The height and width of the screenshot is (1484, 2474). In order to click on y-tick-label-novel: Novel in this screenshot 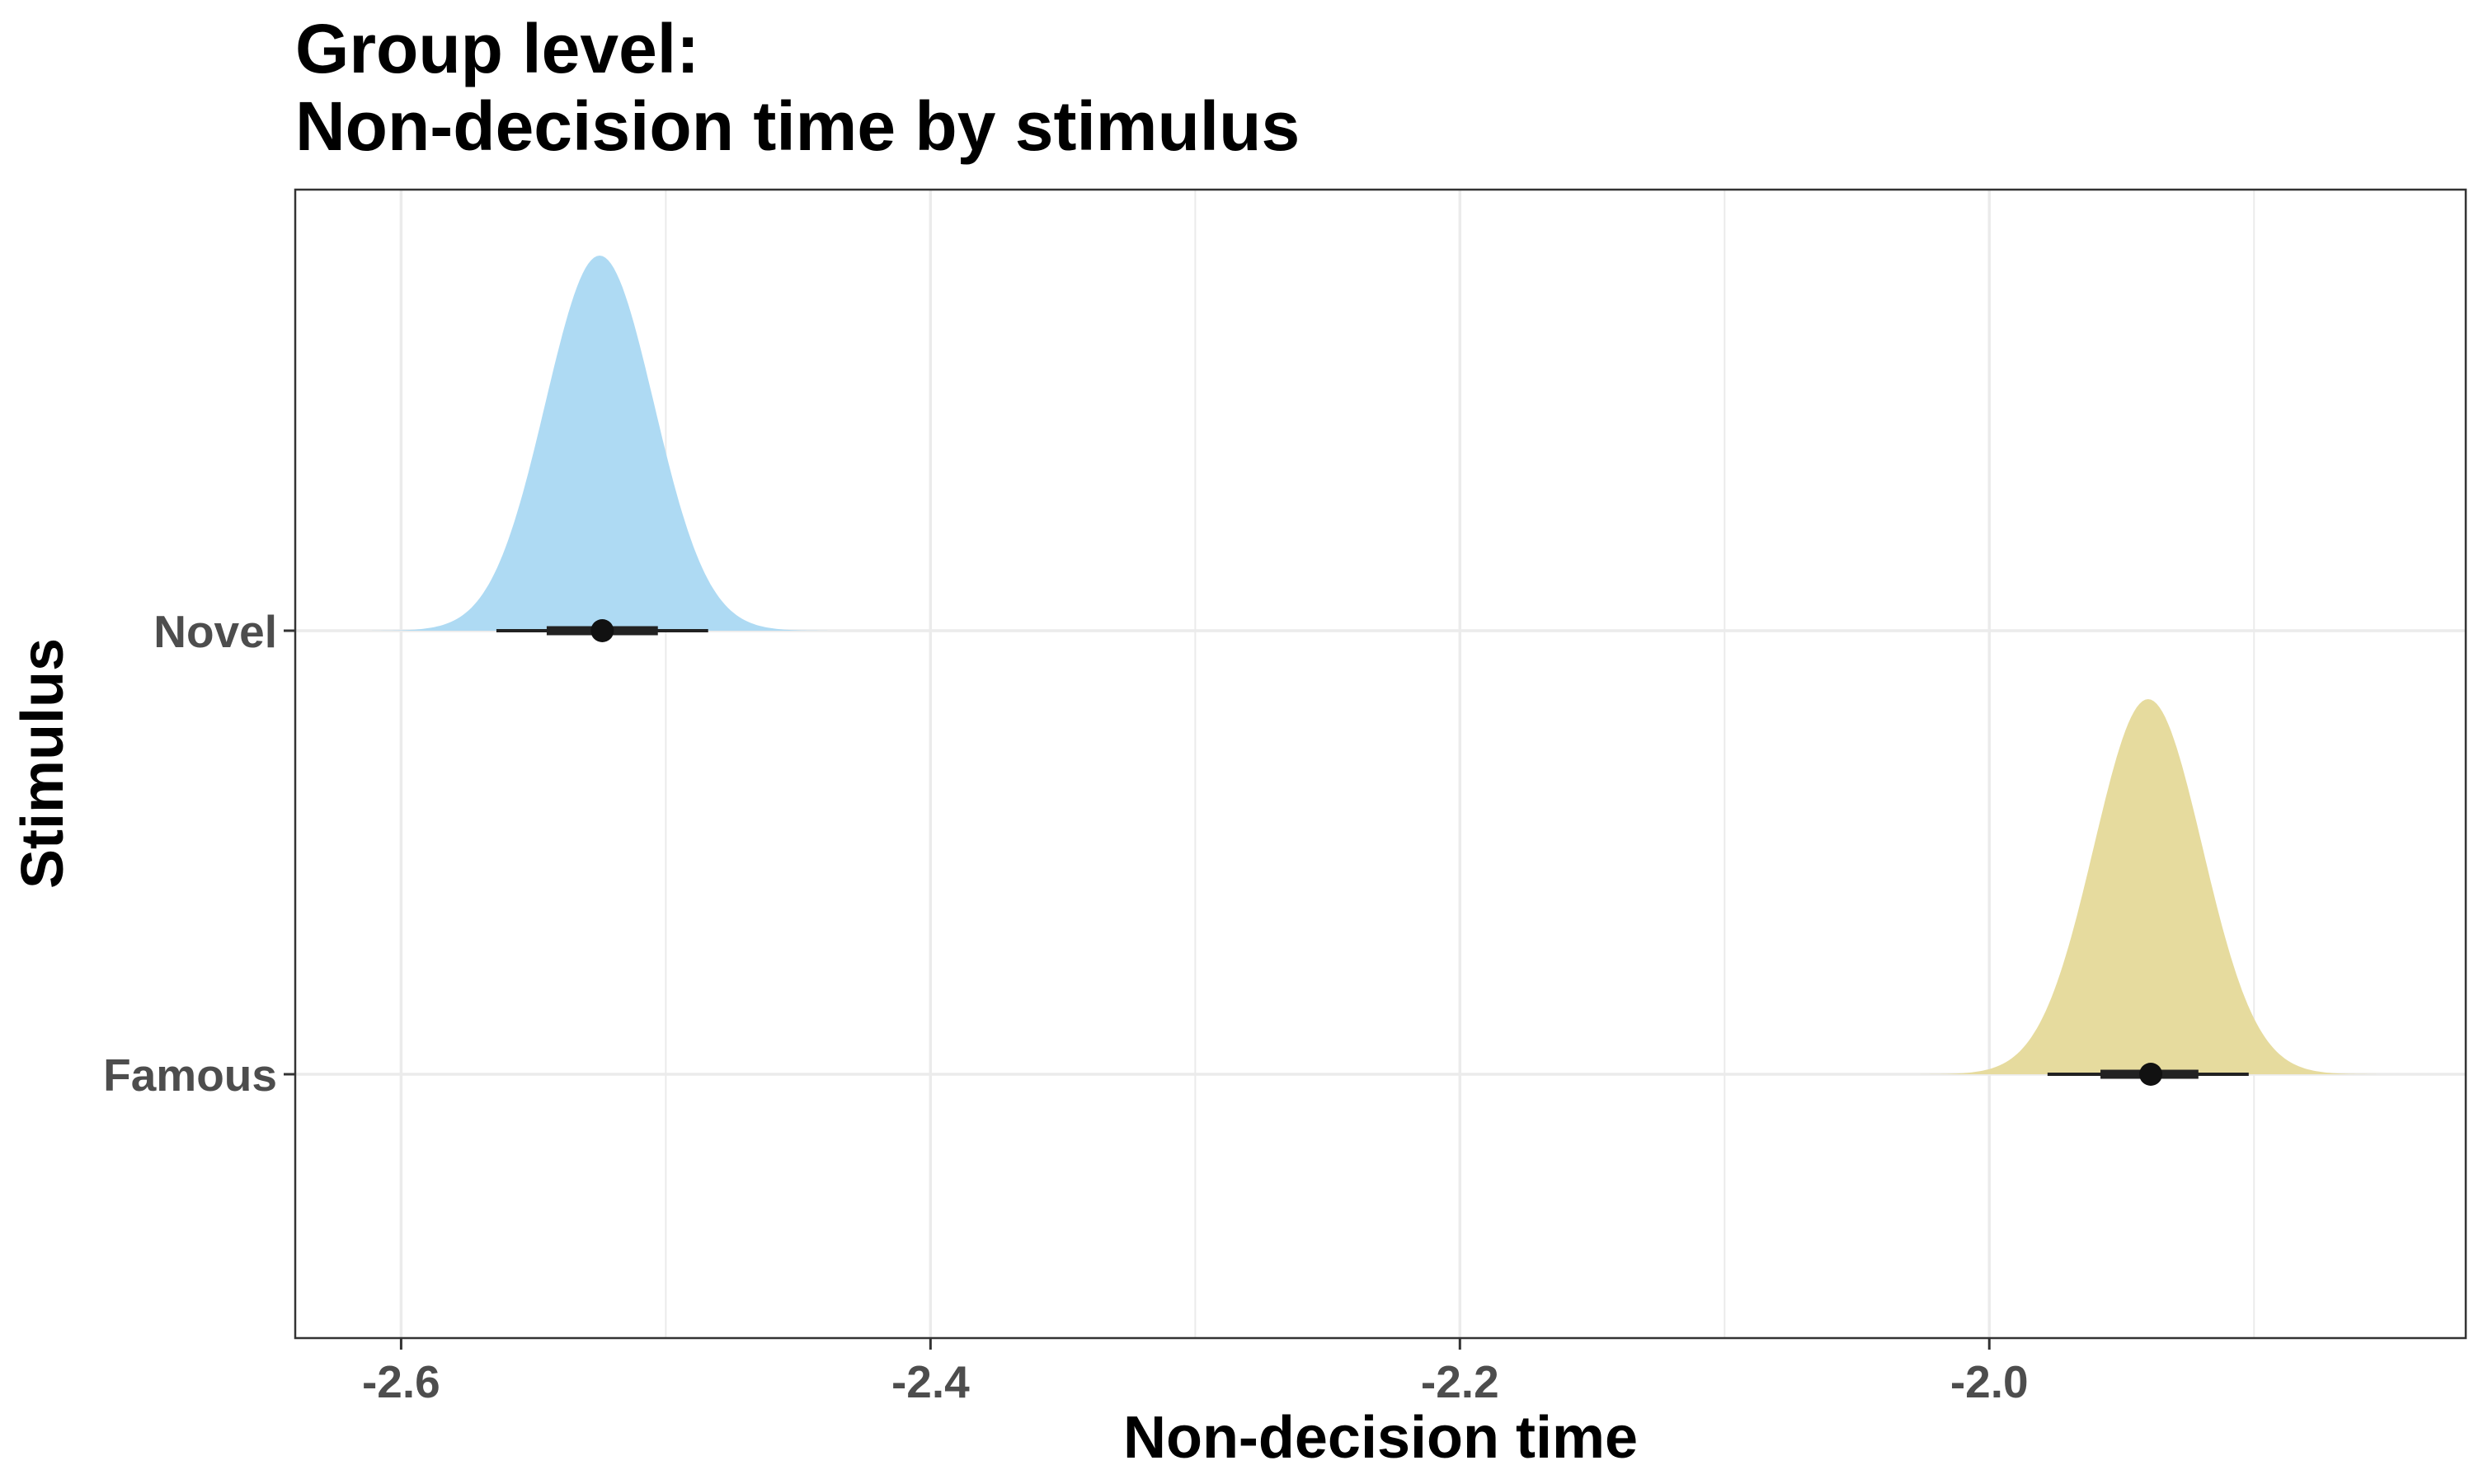, I will do `click(215, 631)`.